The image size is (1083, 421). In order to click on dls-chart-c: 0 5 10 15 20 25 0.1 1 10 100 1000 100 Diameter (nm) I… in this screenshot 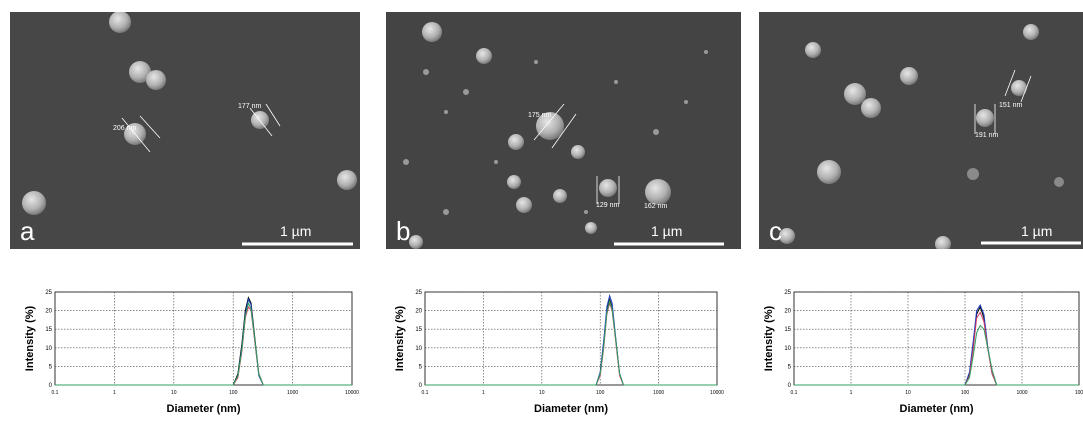, I will do `click(908, 350)`.